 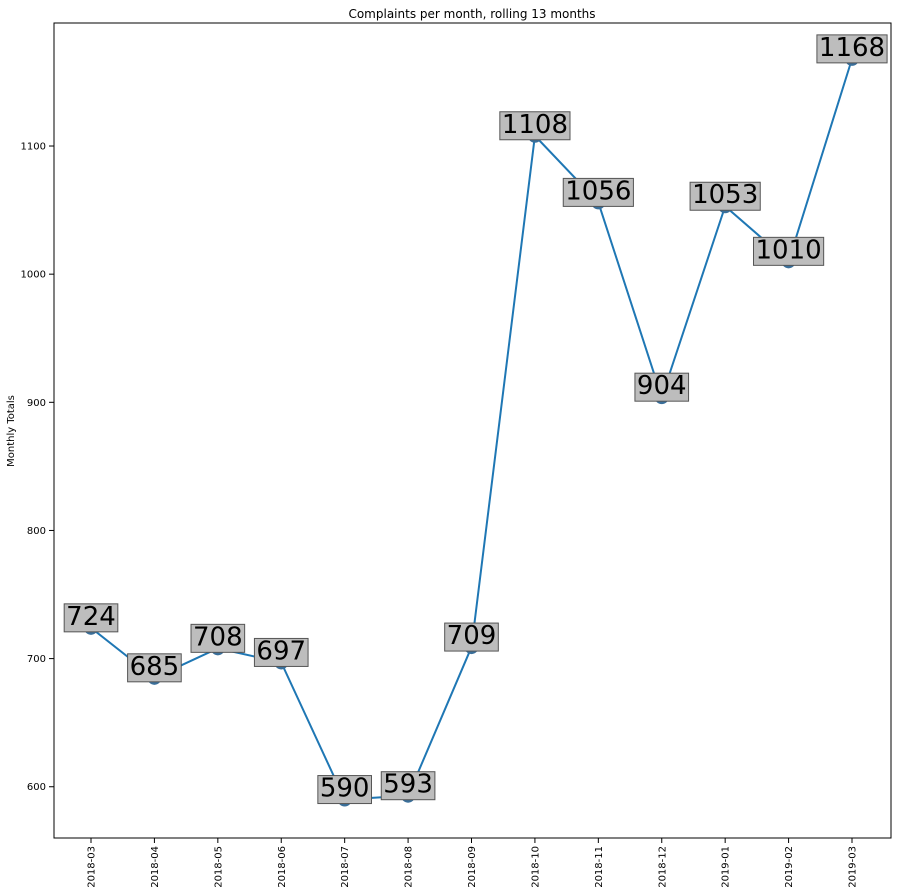 I want to click on x-tick-label: 2018-07, so click(x=345, y=867).